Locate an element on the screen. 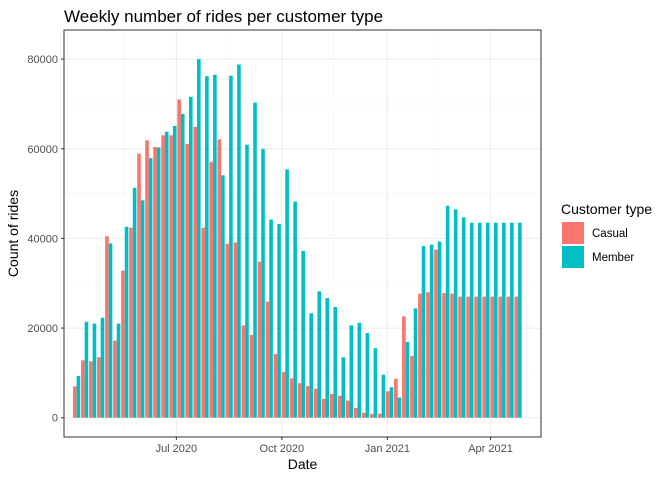  y-tick-label: 40000 is located at coordinates (42, 239).